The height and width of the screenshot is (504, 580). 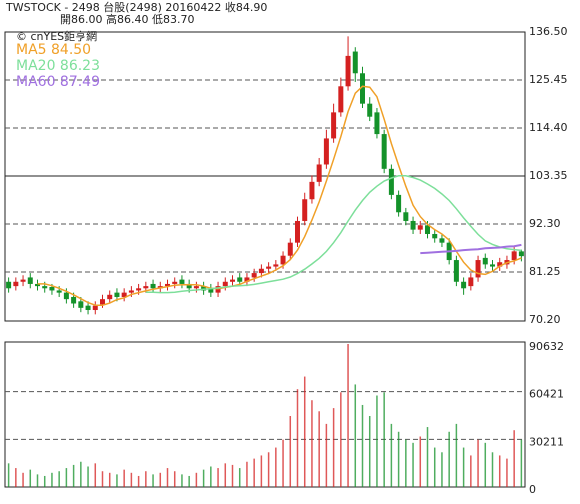 I want to click on source: © cnYES鉅亨網, so click(x=56, y=36).